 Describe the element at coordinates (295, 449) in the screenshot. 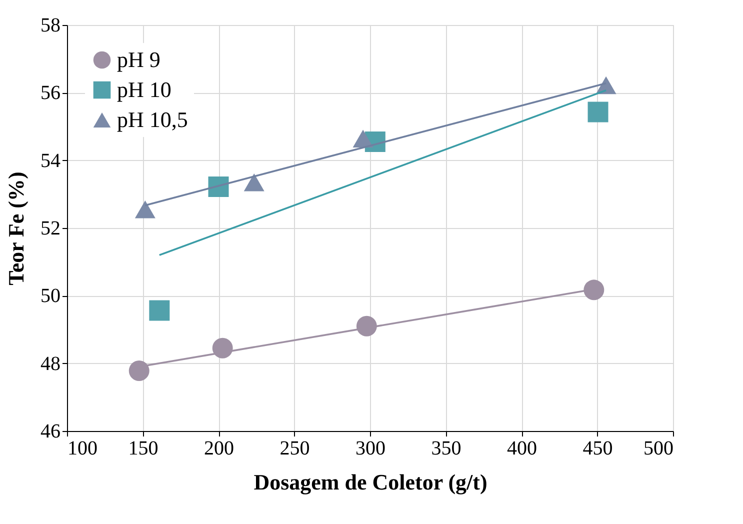

I see `x-tick-label: 250` at that location.